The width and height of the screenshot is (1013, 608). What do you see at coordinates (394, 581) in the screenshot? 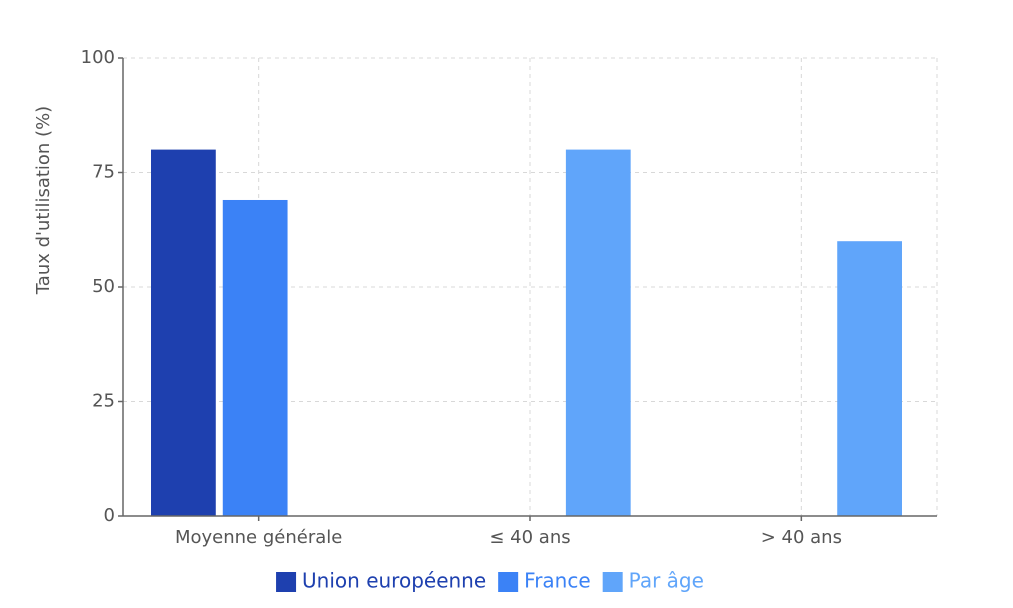
I see `legend-label: Union européenne` at bounding box center [394, 581].